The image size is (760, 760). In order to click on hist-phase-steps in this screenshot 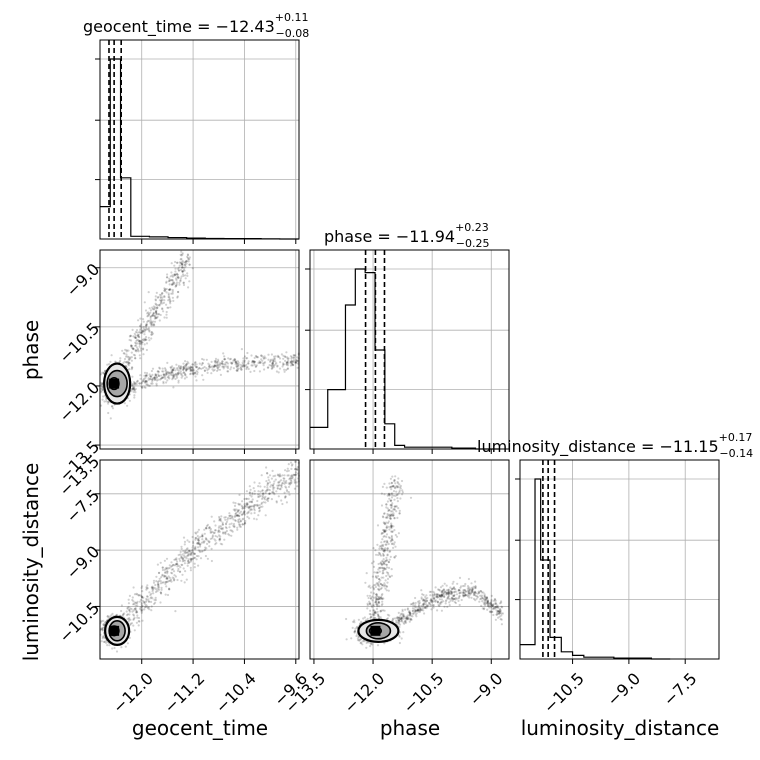, I will do `click(405, 359)`.